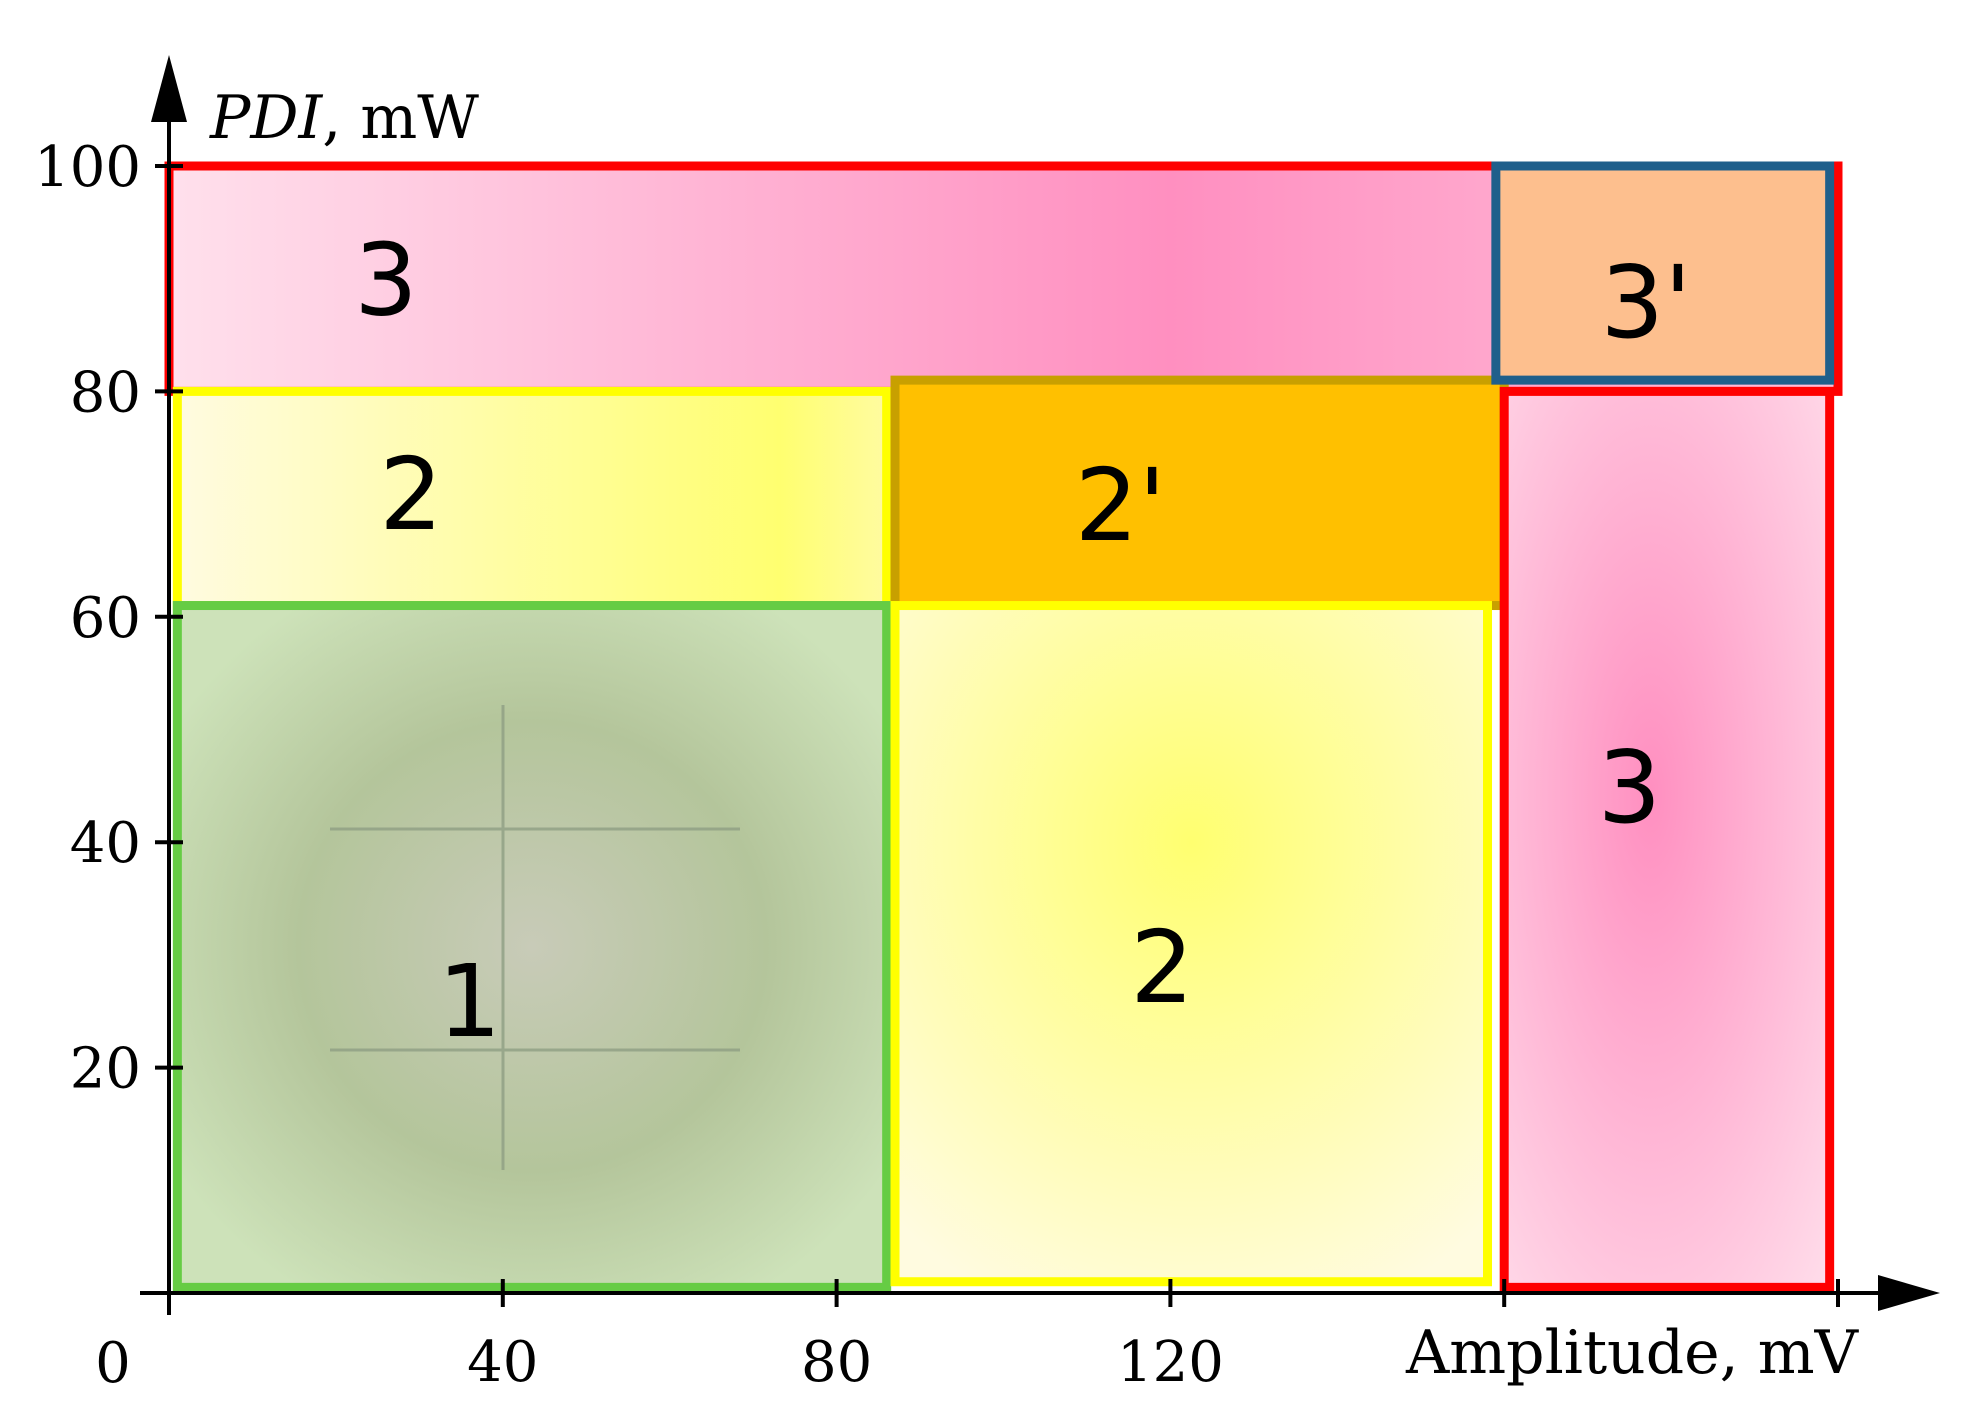  What do you see at coordinates (105, 1069) in the screenshot?
I see `y-tick-label-0: 20` at bounding box center [105, 1069].